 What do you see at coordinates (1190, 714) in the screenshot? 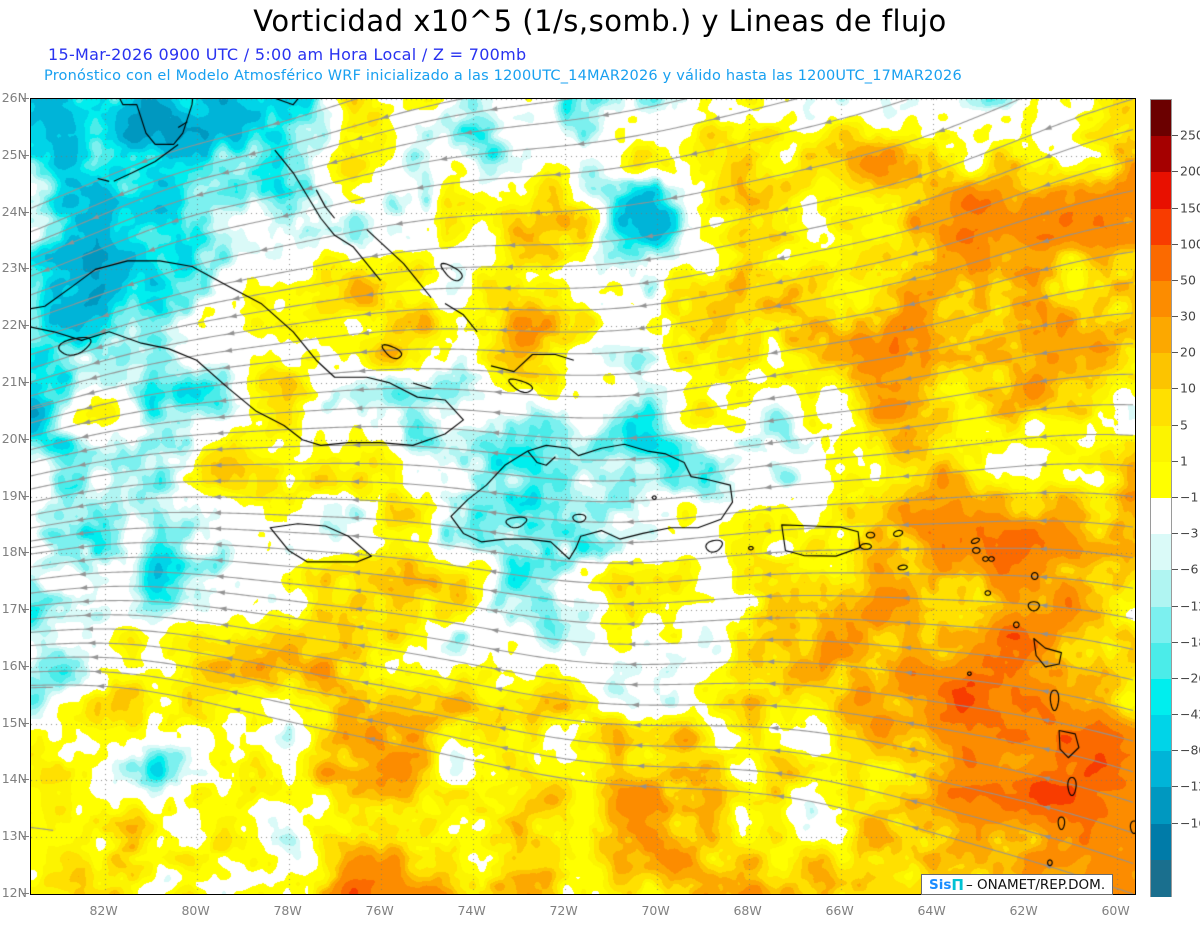
I see `colorbar-tick-label: −42` at bounding box center [1190, 714].